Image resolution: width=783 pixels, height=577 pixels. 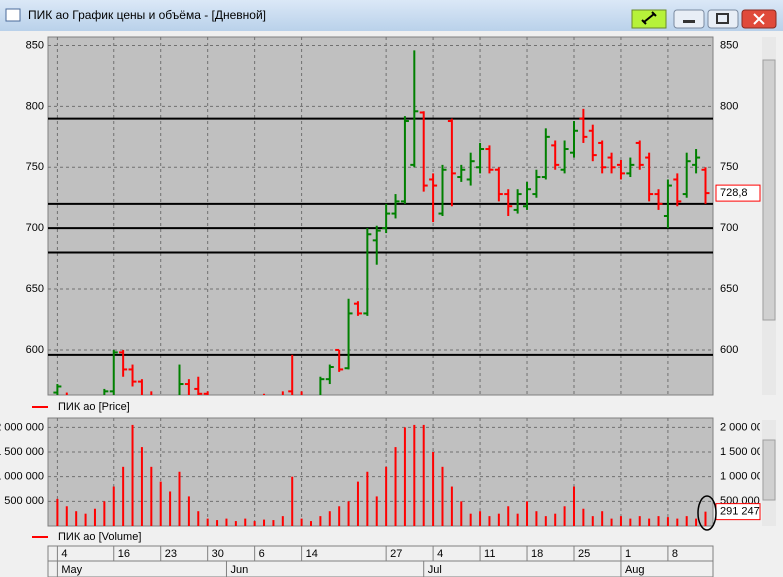 I want to click on minimize-icon, so click(x=689, y=21).